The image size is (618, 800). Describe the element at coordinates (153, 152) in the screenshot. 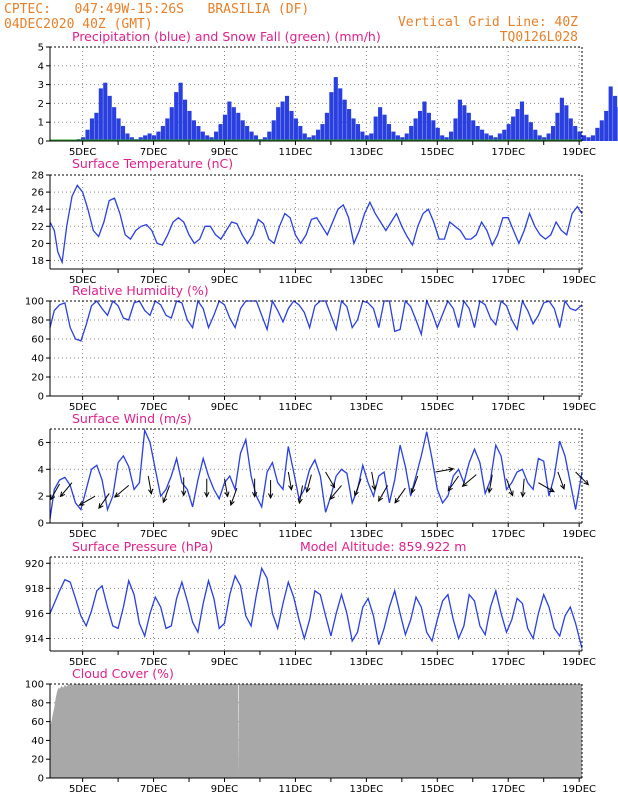

I see `precip-x-tick-label: 7DEC` at that location.